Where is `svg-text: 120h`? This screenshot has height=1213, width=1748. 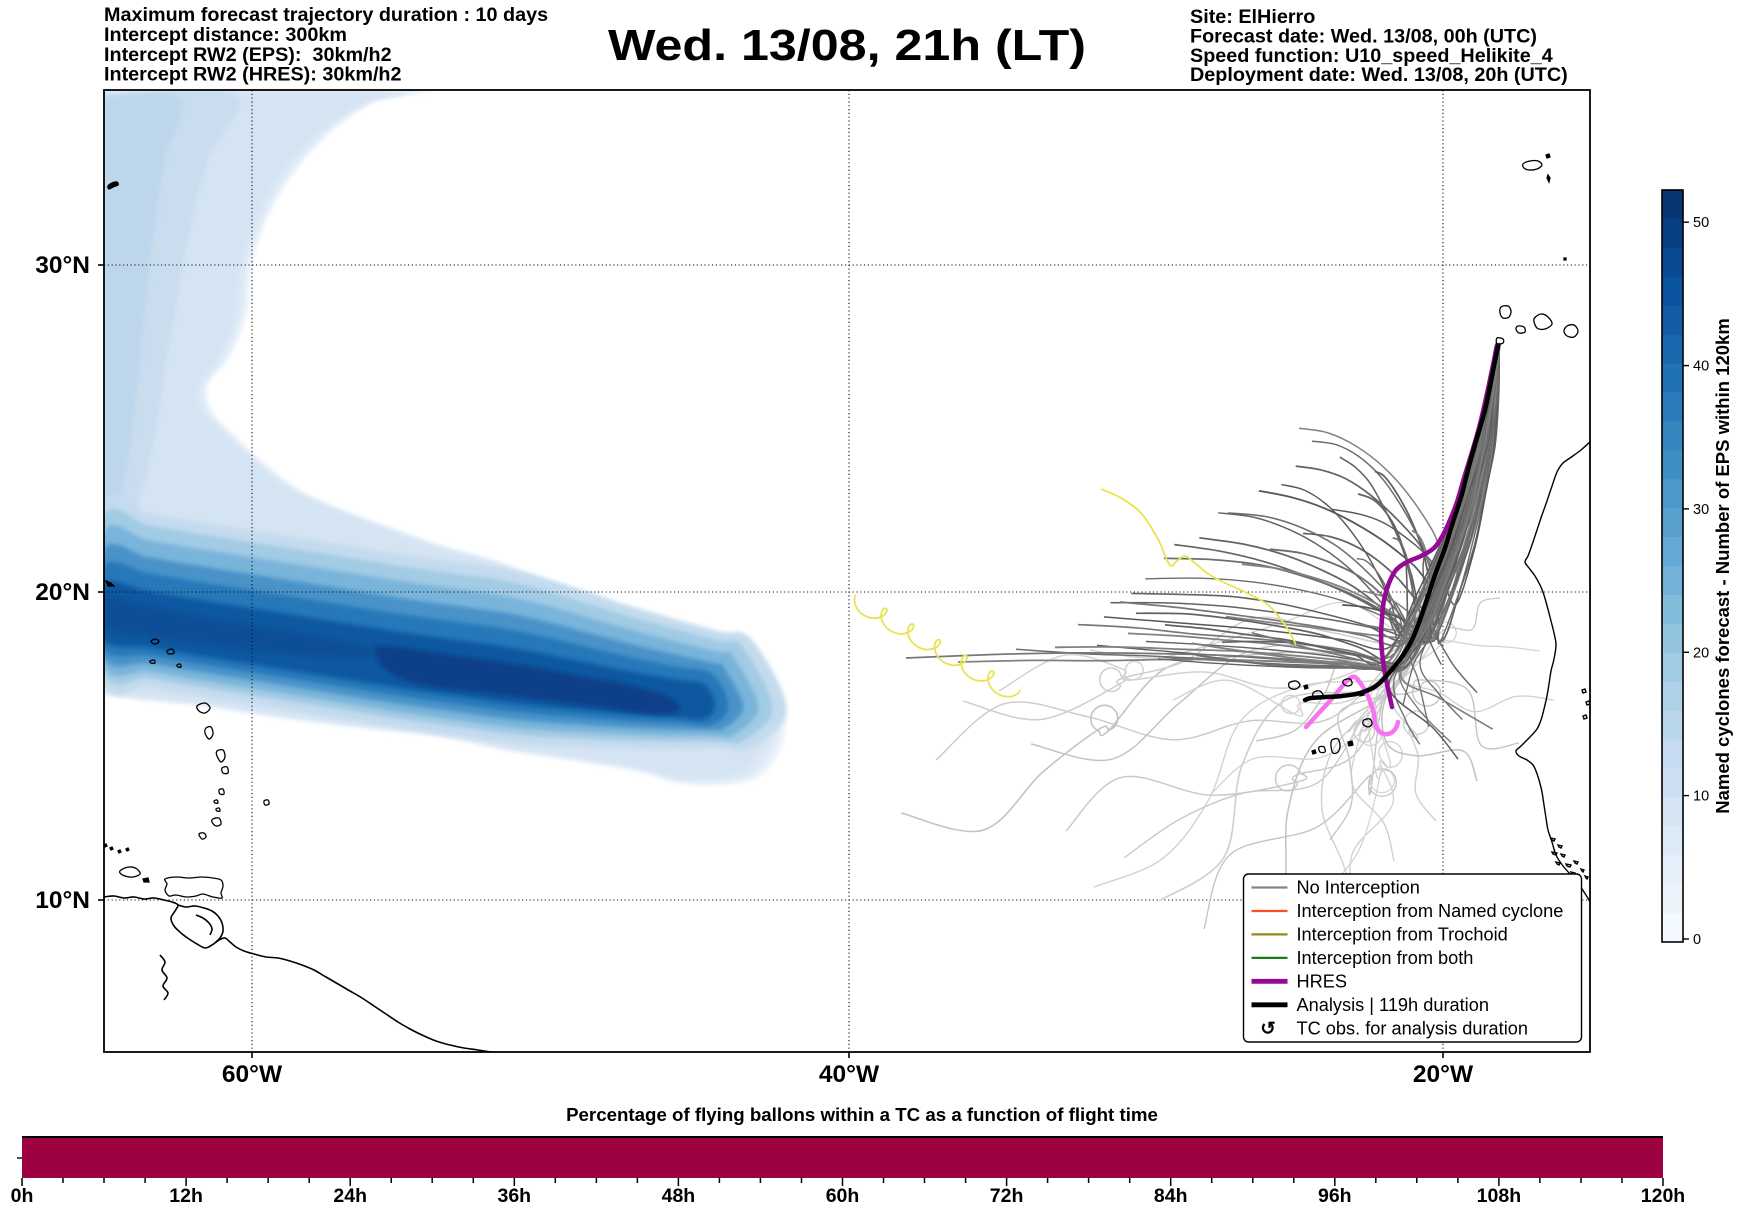
svg-text: 120h is located at coordinates (1663, 1196).